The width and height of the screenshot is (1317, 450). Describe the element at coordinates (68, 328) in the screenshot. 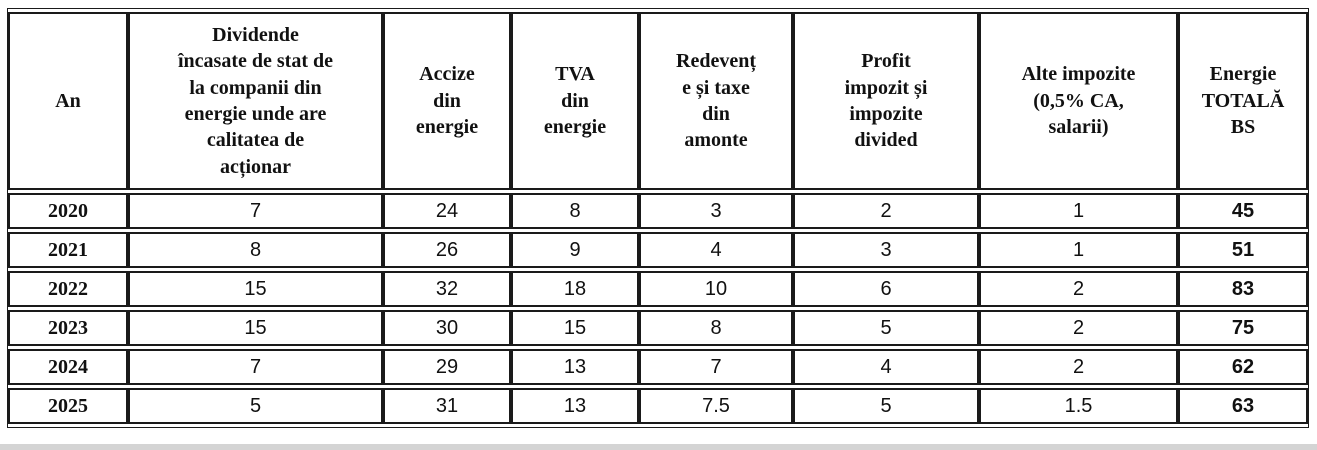

I see `year-cell: 2023` at that location.